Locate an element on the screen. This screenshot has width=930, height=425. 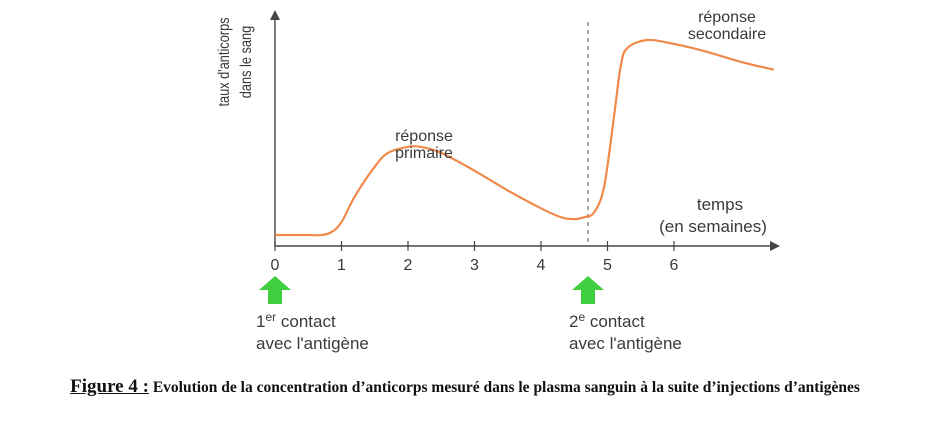
x-tick-label: 6 is located at coordinates (674, 265).